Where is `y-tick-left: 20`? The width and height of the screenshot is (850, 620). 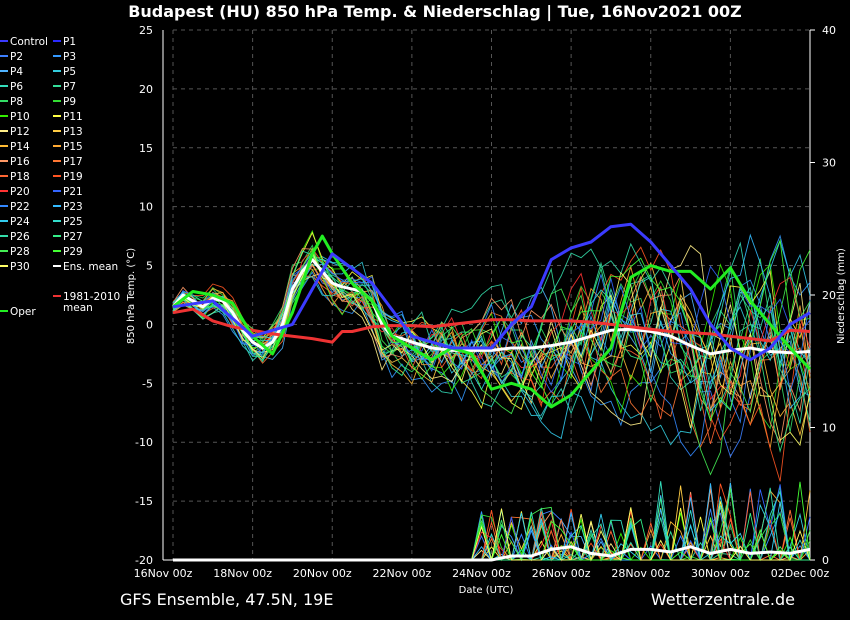 y-tick-left: 20 is located at coordinates (146, 89).